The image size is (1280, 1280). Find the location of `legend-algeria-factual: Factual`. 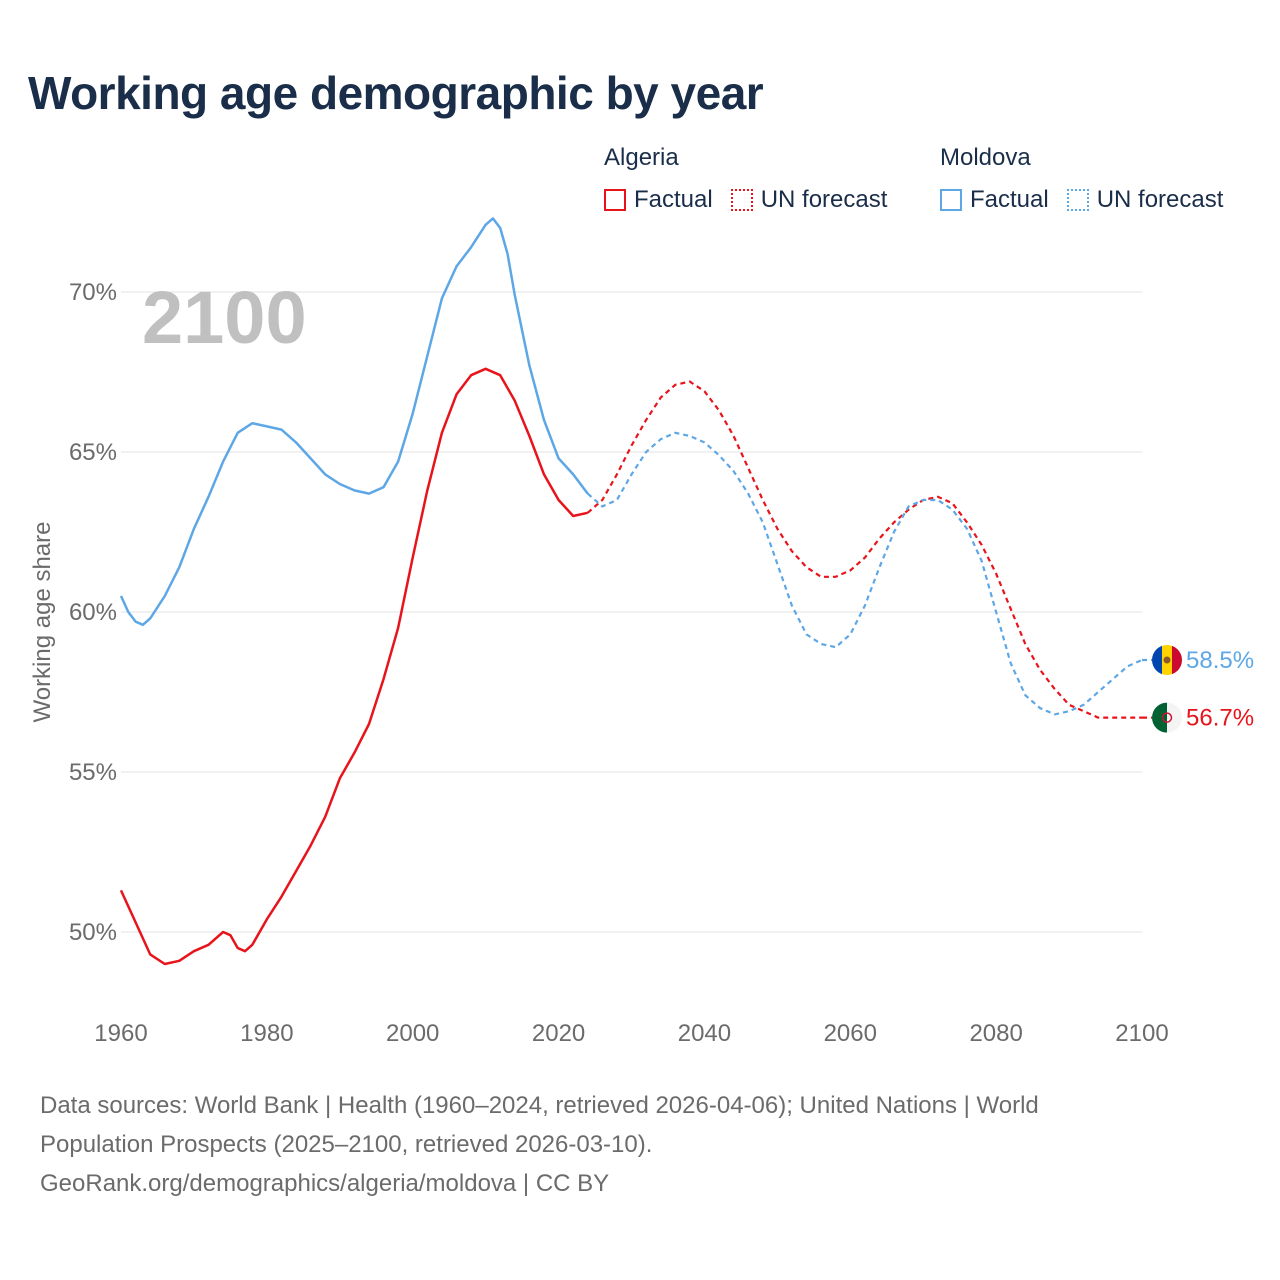

legend-algeria-factual: Factual is located at coordinates (658, 200).